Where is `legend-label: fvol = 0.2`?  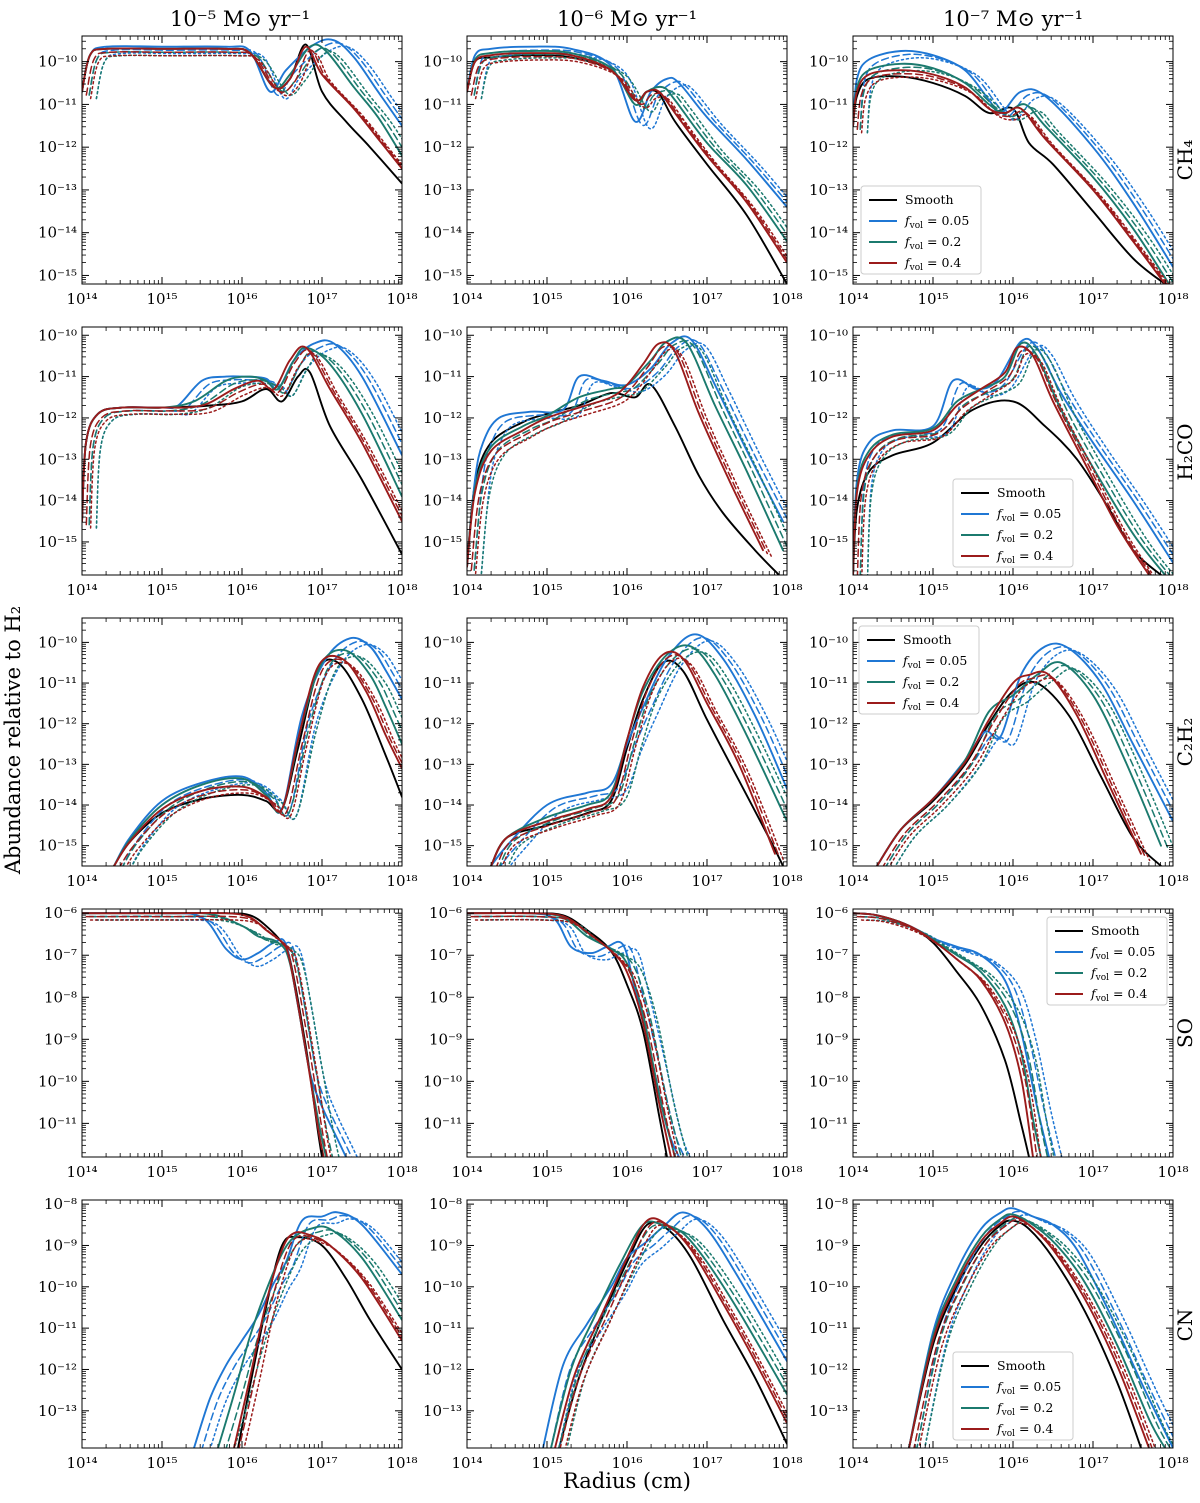
legend-label: fvol = 0.2 is located at coordinates (1118, 974).